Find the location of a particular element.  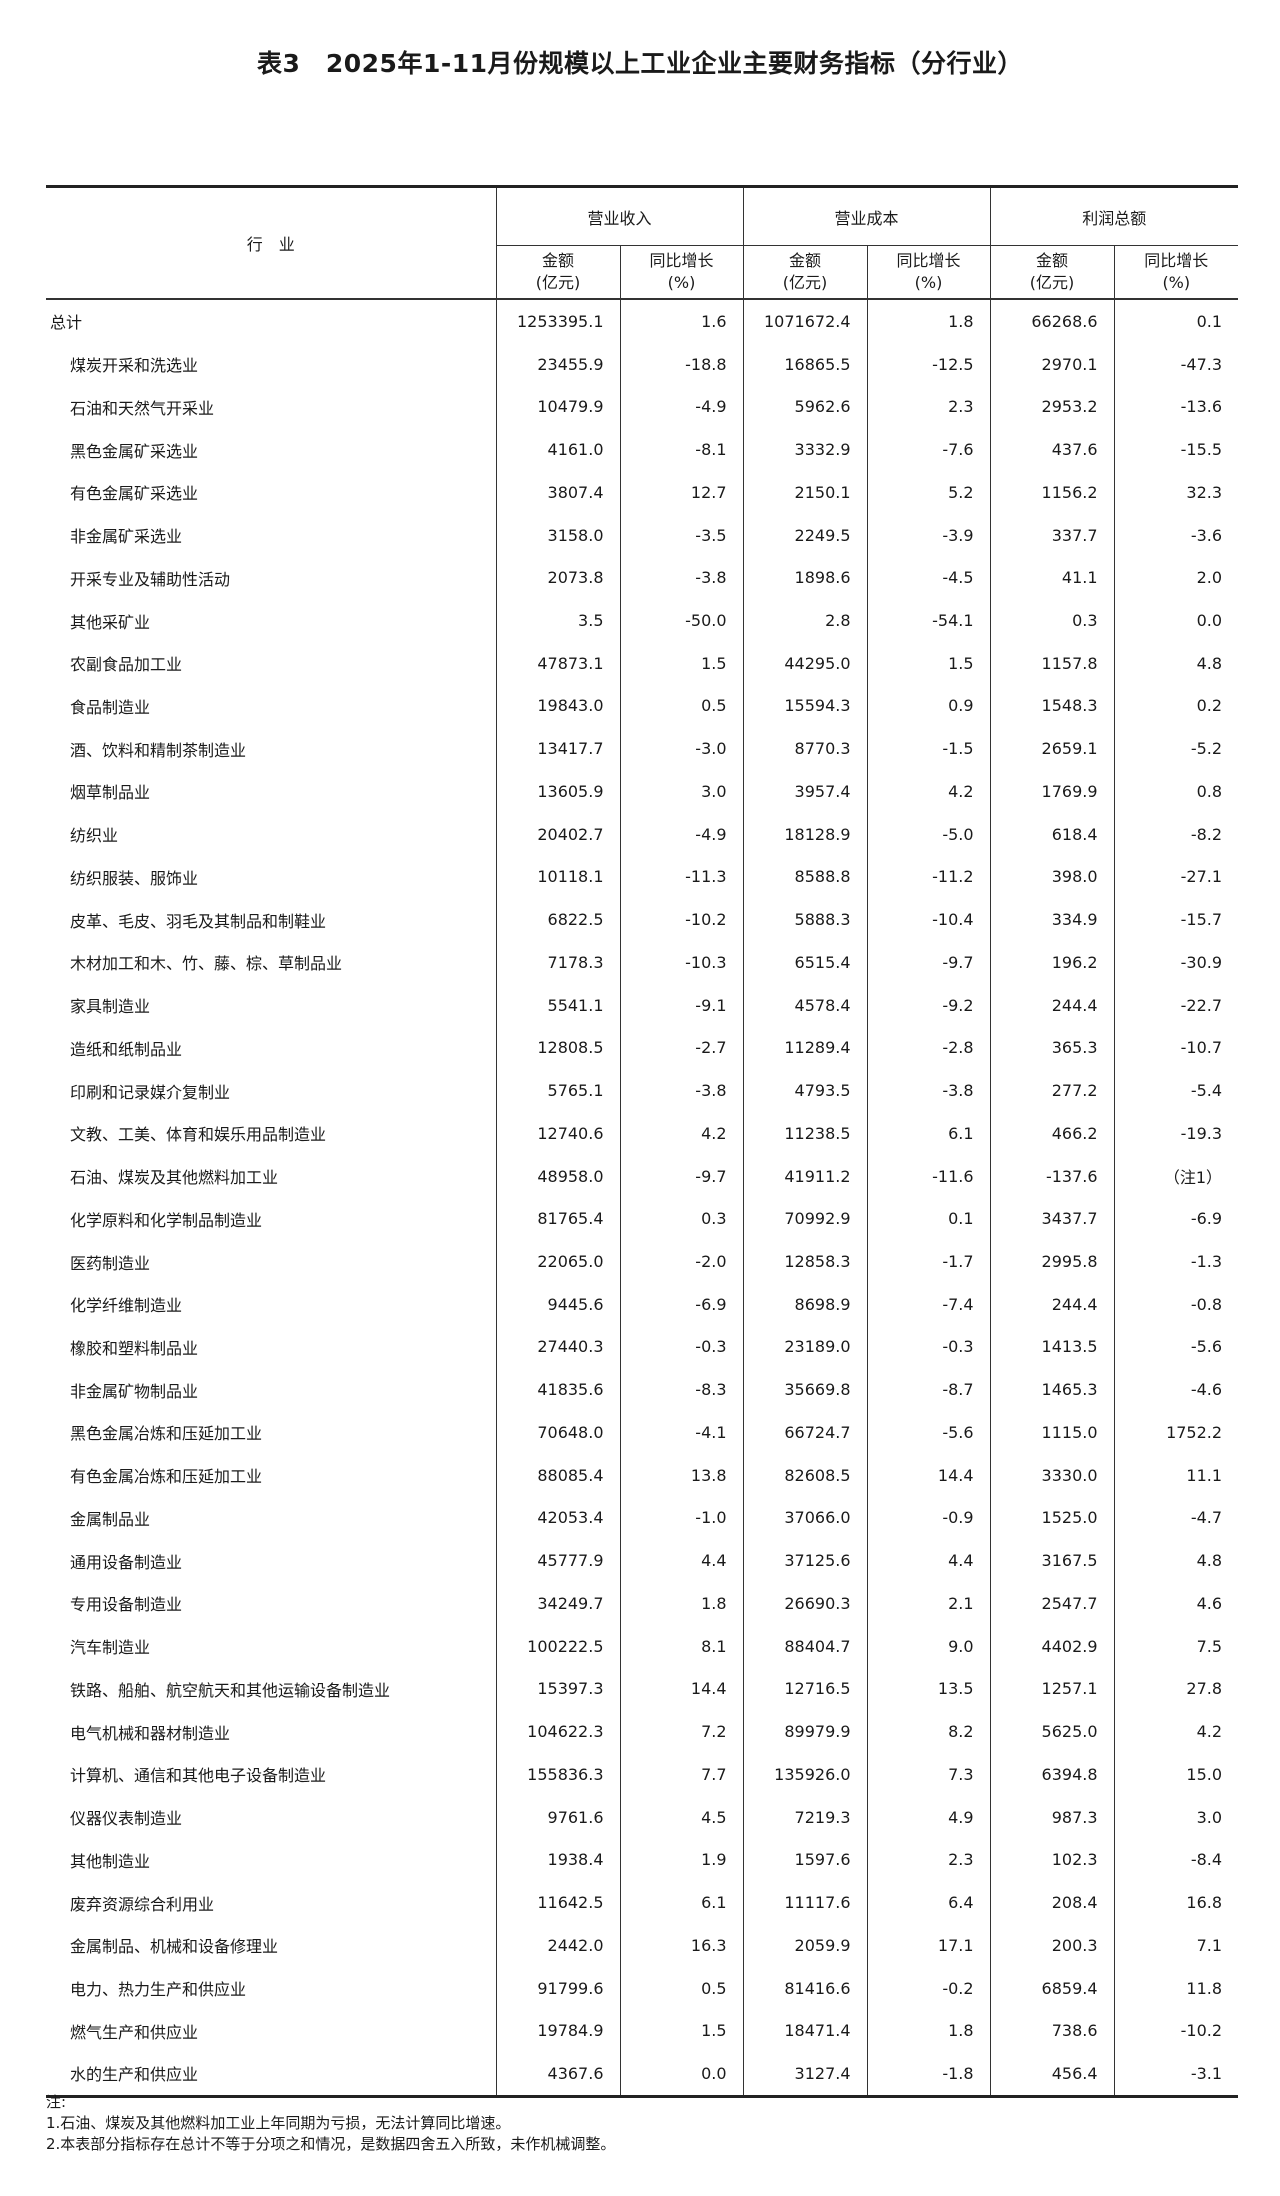

industry-name: 皮革、毛皮、羽毛及其制品和制鞋业 is located at coordinates (198, 921).